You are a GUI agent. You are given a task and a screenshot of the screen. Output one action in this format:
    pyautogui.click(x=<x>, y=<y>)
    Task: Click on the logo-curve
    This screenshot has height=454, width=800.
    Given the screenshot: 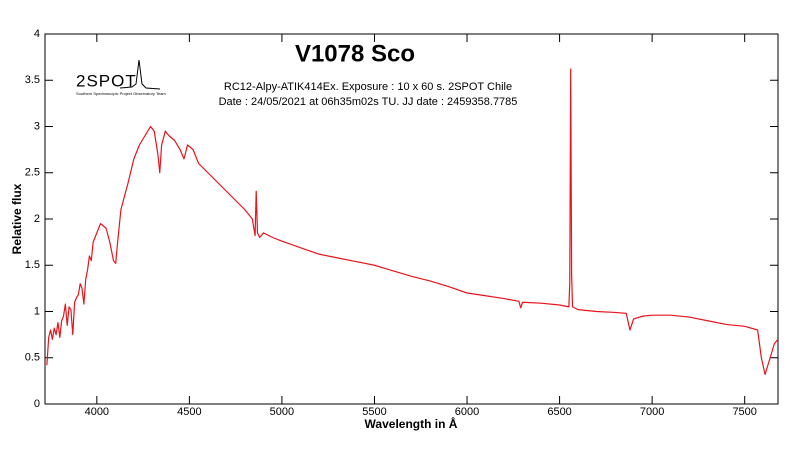 What is the action you would take?
    pyautogui.click(x=140, y=74)
    